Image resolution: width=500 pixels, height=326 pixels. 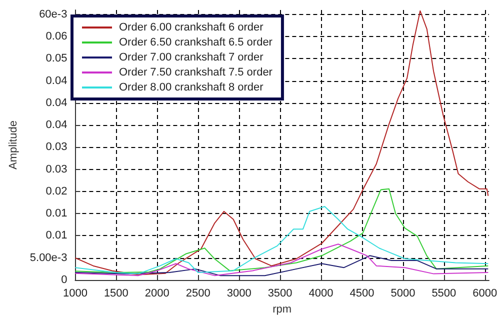 I want to click on x-tick-label: 5500, so click(x=444, y=294).